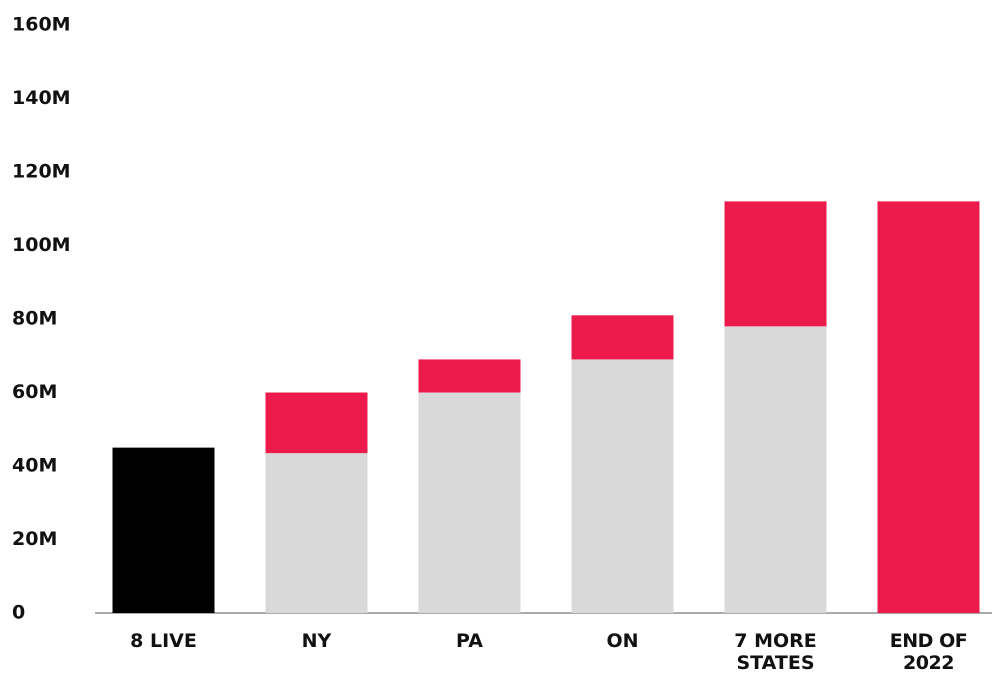 Image resolution: width=992 pixels, height=678 pixels. I want to click on y-tick-label: 60M, so click(34, 392).